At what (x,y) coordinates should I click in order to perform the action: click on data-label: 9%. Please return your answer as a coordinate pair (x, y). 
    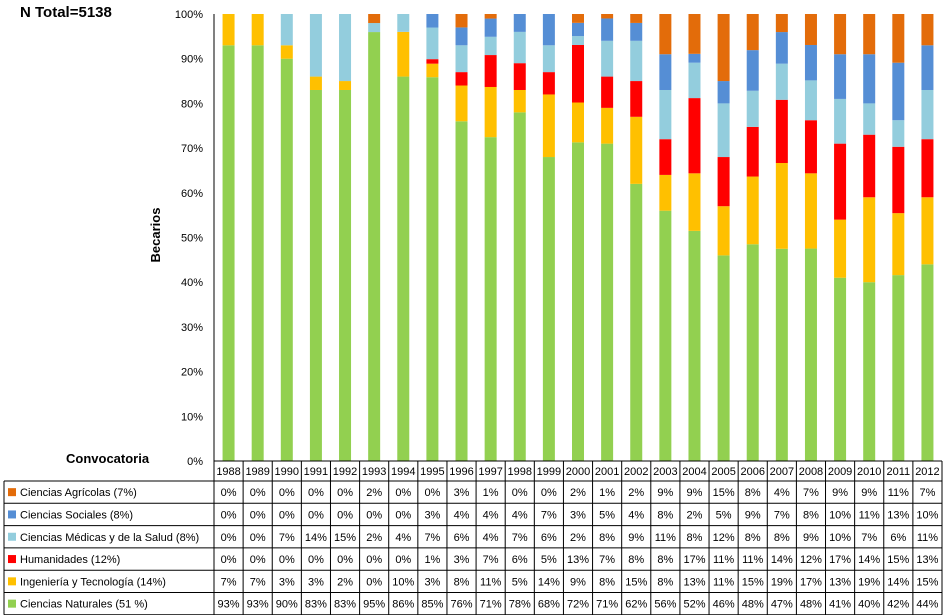
    Looking at the image, I should click on (578, 582).